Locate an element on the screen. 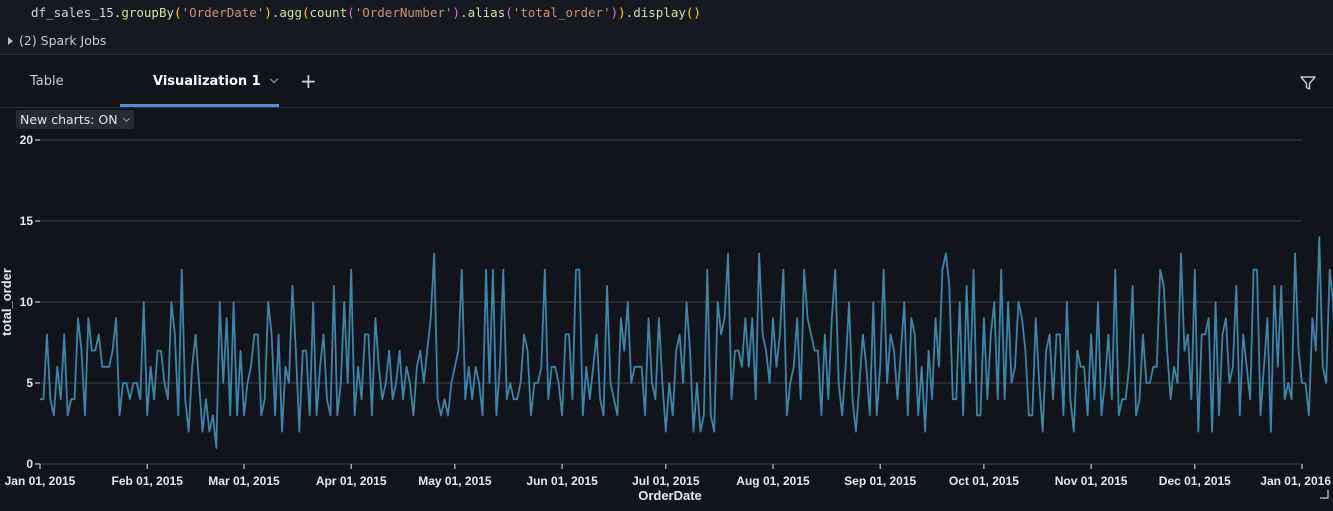 Image resolution: width=1333 pixels, height=511 pixels. filter-icon is located at coordinates (1308, 83).